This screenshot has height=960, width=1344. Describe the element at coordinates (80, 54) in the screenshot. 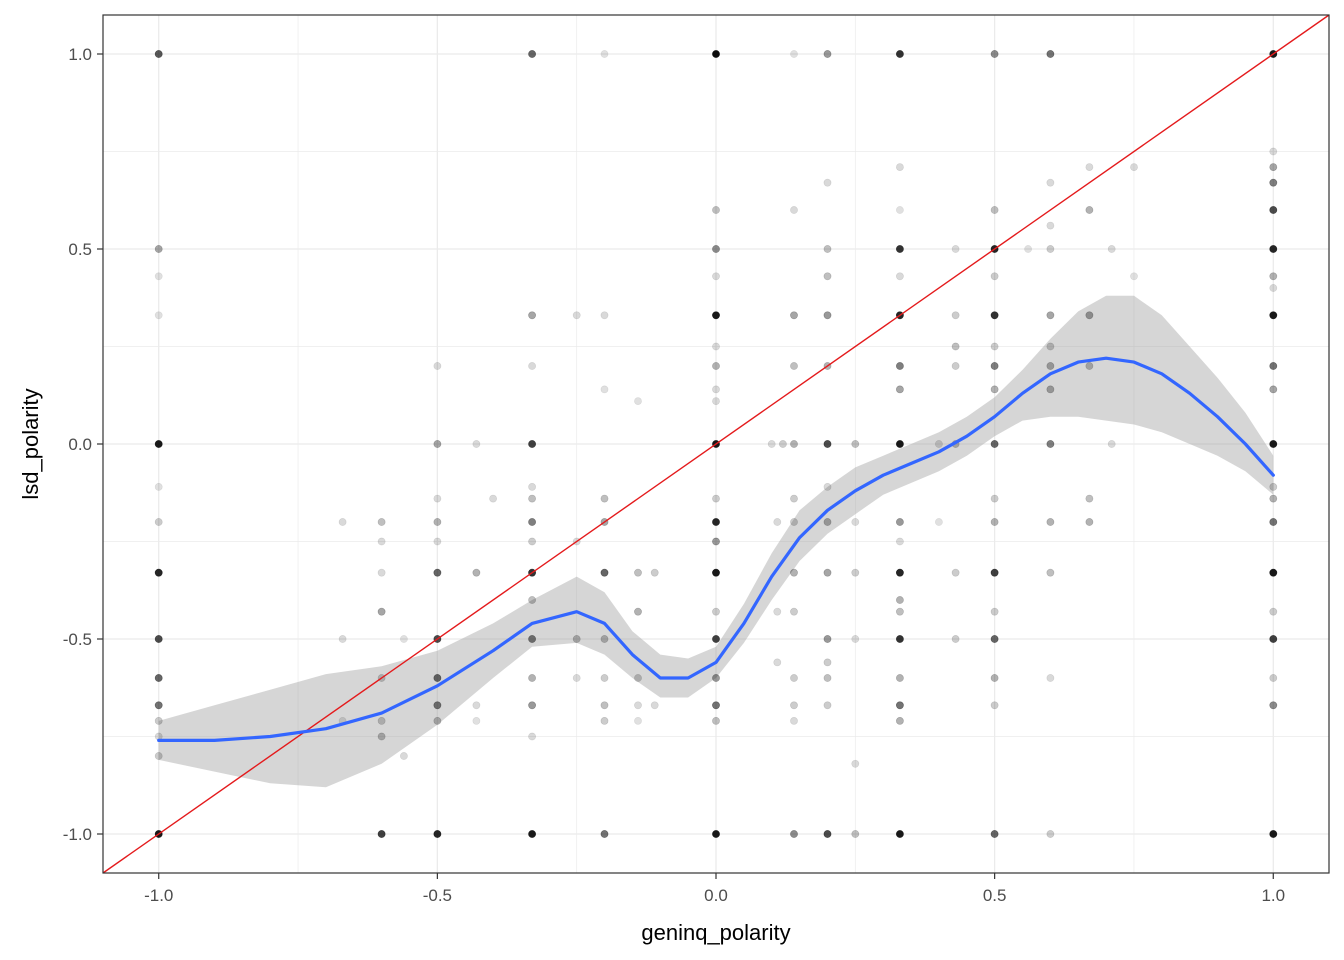

I see `y-tick-label: 1.0` at that location.